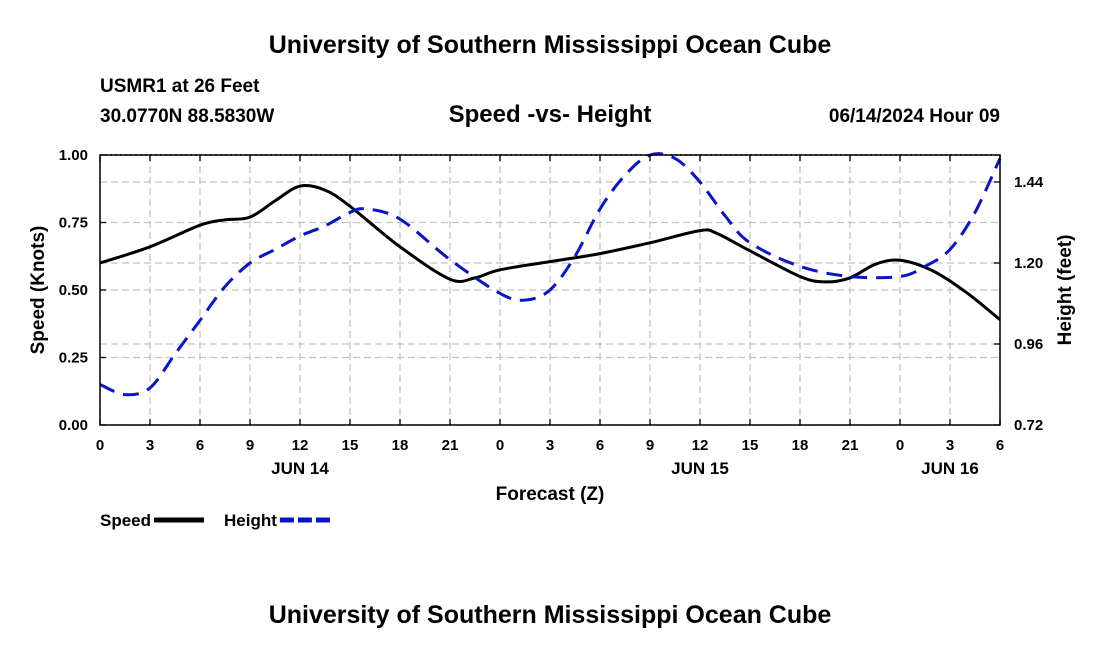 Image resolution: width=1100 pixels, height=650 pixels. What do you see at coordinates (550, 494) in the screenshot?
I see `x-axis-title: Forecast (Z)` at bounding box center [550, 494].